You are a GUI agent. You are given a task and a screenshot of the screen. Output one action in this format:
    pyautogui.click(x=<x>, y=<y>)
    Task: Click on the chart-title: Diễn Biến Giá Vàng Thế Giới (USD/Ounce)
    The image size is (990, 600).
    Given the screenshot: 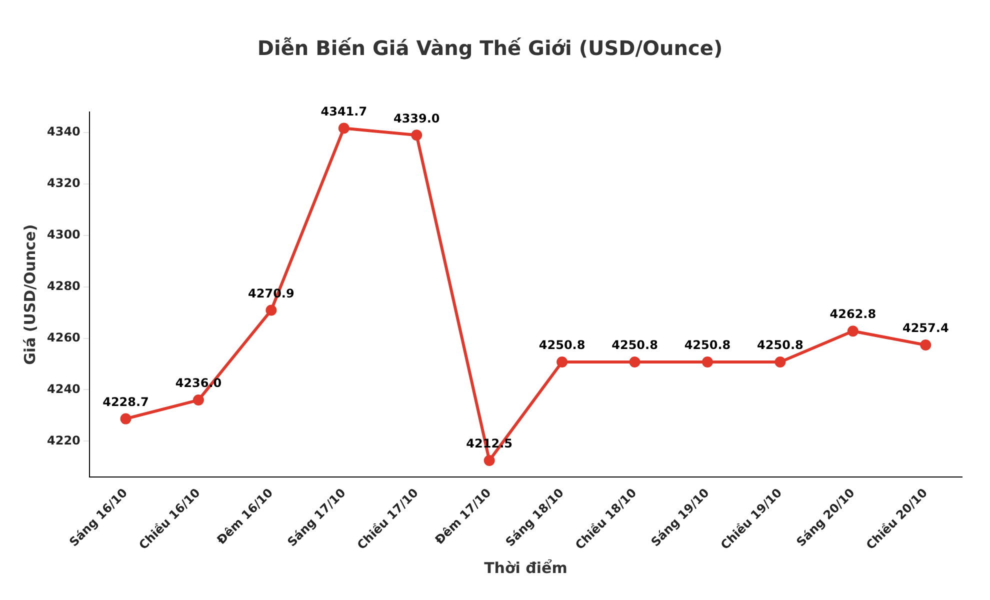 What is the action you would take?
    pyautogui.click(x=490, y=48)
    